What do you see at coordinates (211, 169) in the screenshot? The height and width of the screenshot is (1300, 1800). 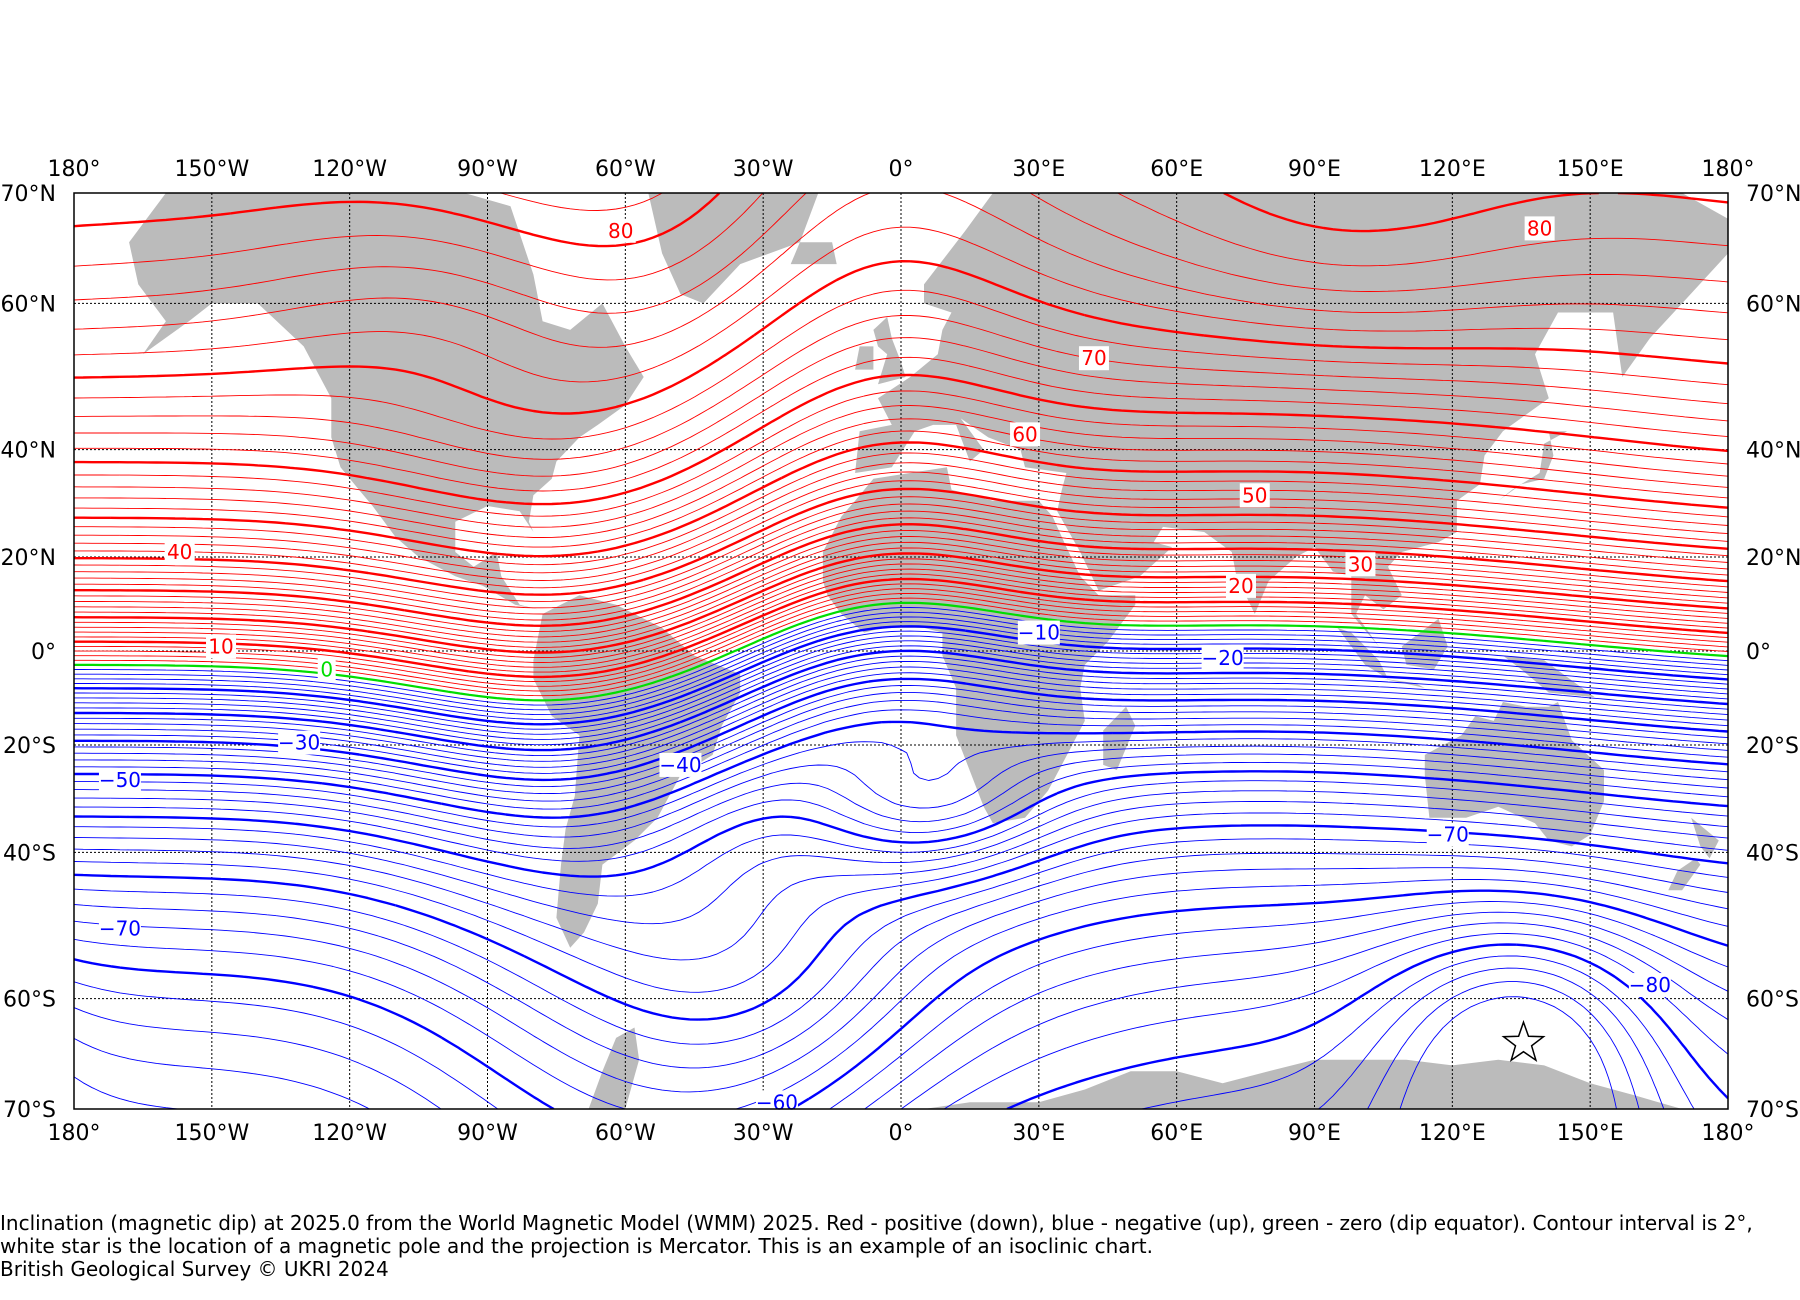 I see `longitude-tick-label: 150°W` at bounding box center [211, 169].